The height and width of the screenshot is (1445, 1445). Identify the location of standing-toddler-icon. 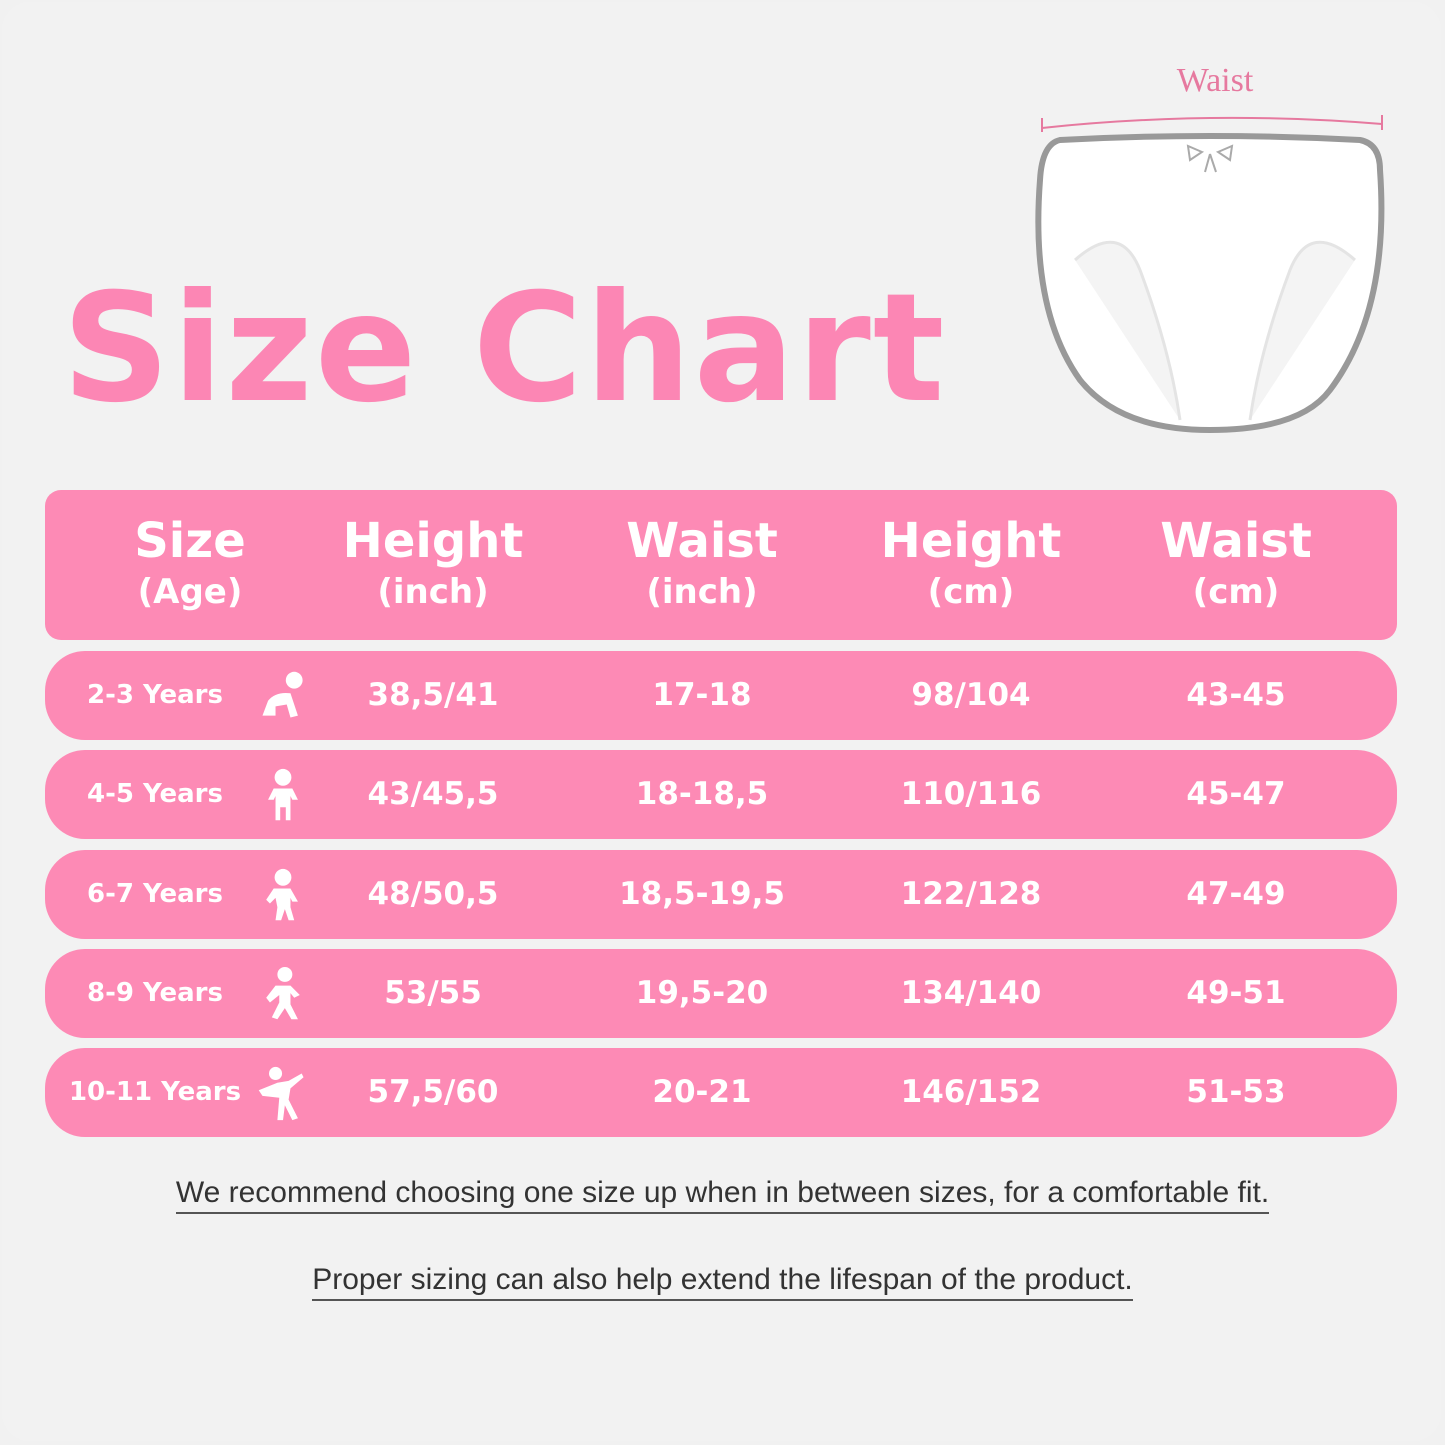
(283, 794).